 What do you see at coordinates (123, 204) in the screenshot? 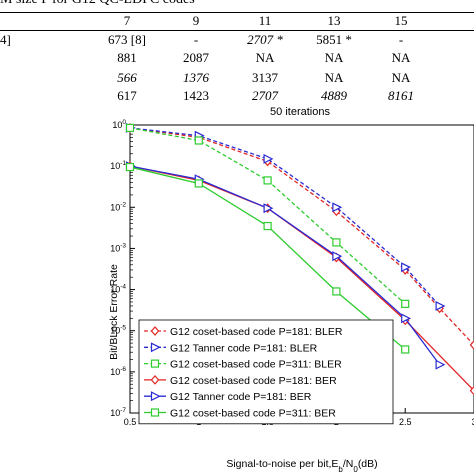
I see `y-tick-exp: -2` at bounding box center [123, 204].